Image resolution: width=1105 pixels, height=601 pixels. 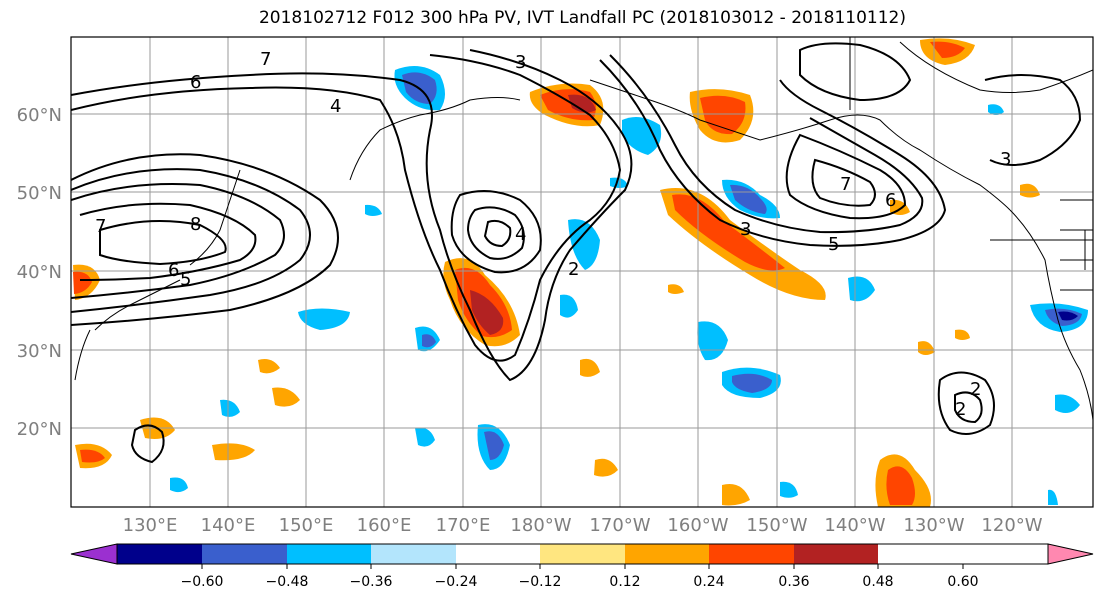 I want to click on colorbar-tick-label: −0.36, so click(x=371, y=582).